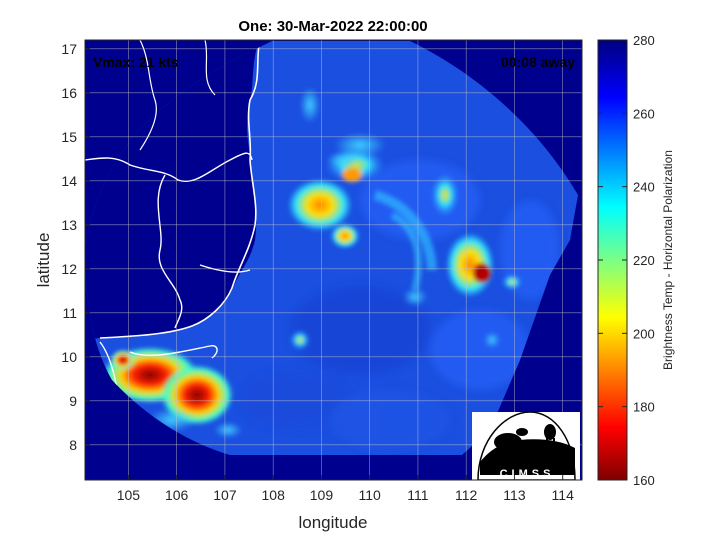 The width and height of the screenshot is (720, 545). I want to click on x-tick-label: 105, so click(129, 495).